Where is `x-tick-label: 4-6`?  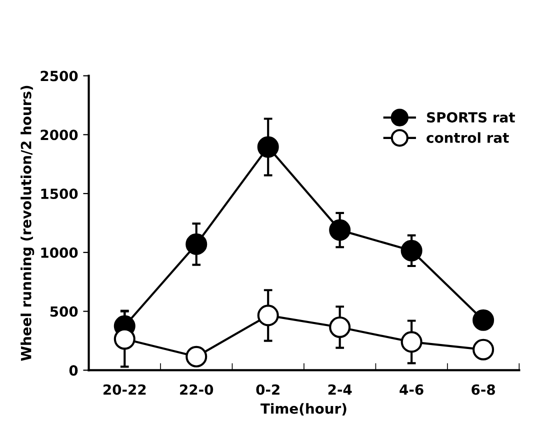
x-tick-label: 4-6 is located at coordinates (412, 389).